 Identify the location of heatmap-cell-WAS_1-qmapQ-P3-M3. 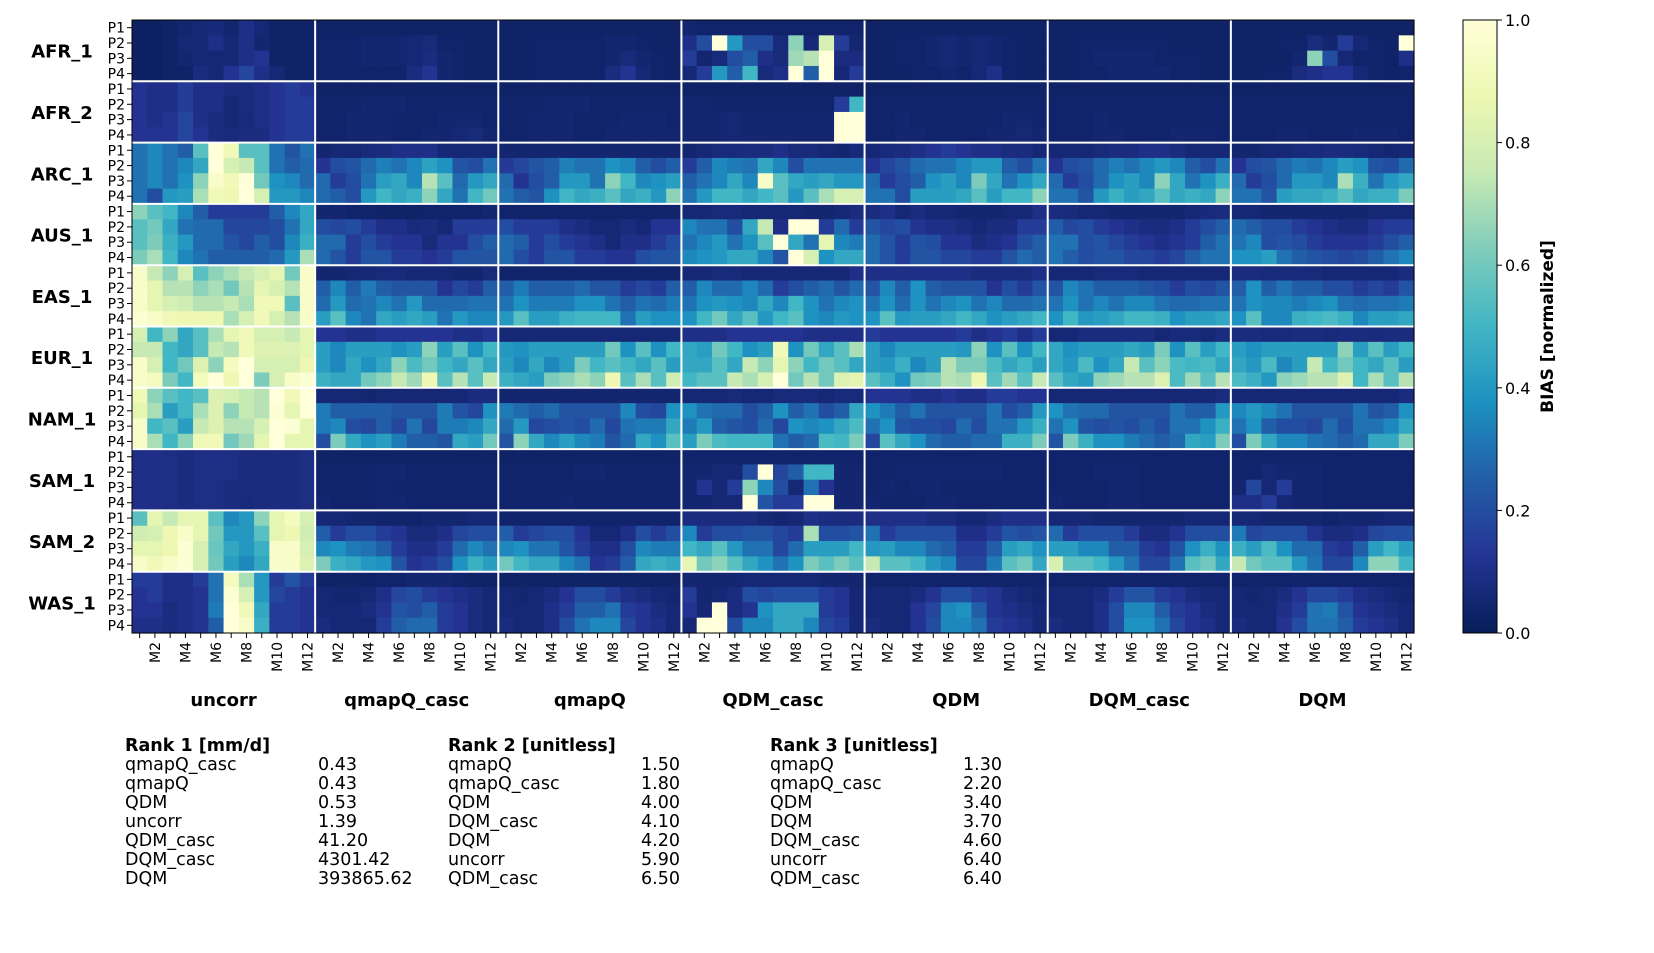
(536, 610).